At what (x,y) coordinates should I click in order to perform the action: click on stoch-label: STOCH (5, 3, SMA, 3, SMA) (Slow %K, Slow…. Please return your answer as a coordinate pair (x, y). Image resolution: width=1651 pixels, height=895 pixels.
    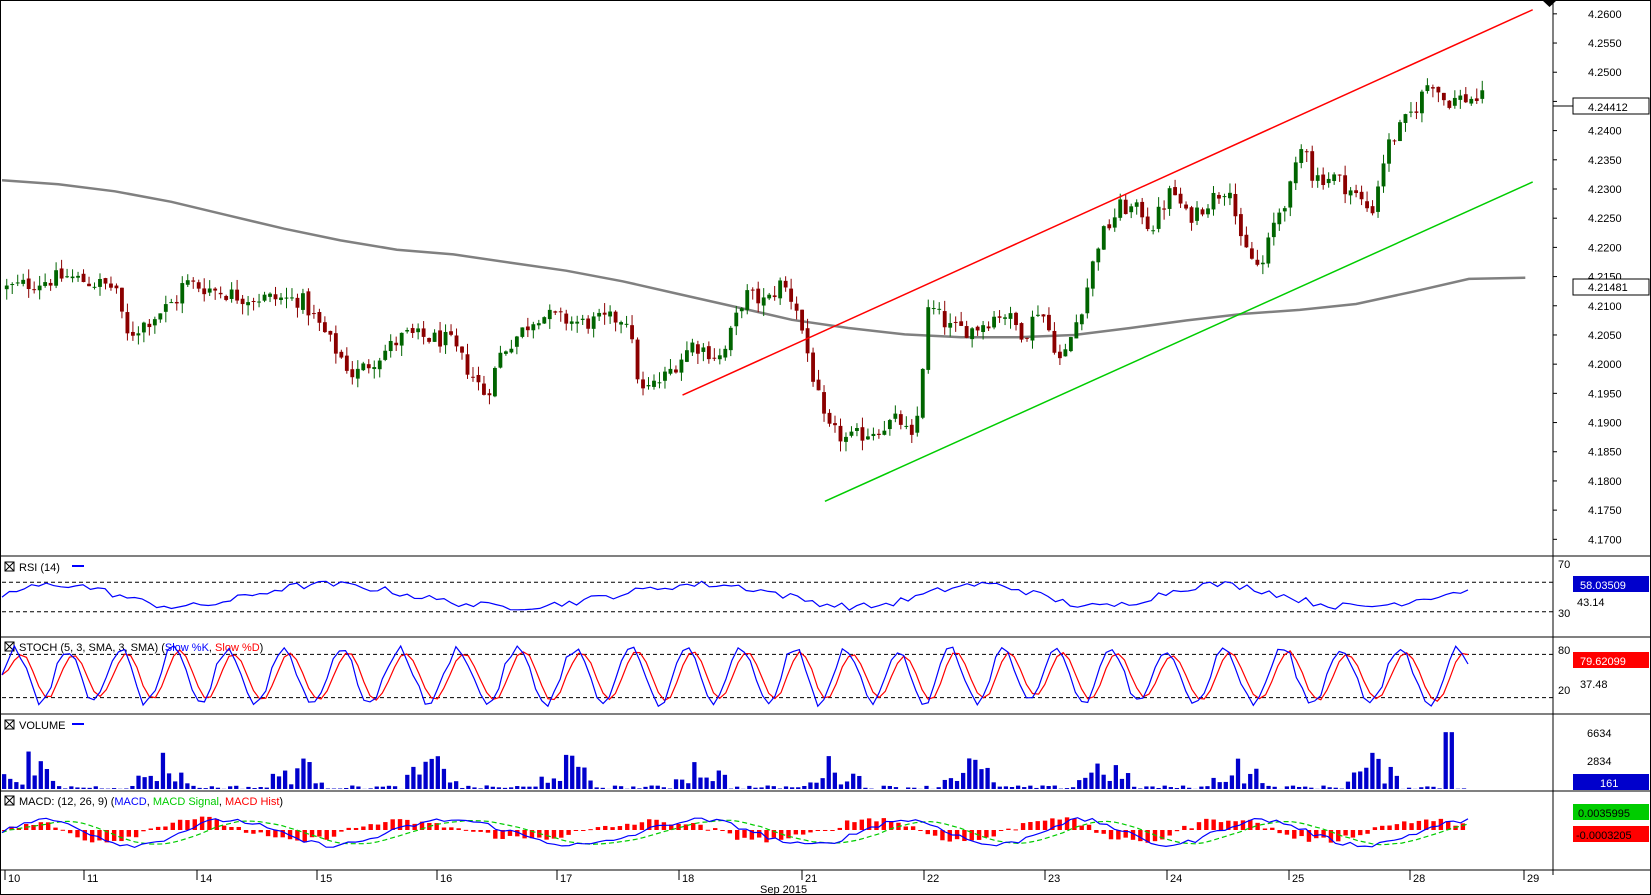
    Looking at the image, I should click on (141, 648).